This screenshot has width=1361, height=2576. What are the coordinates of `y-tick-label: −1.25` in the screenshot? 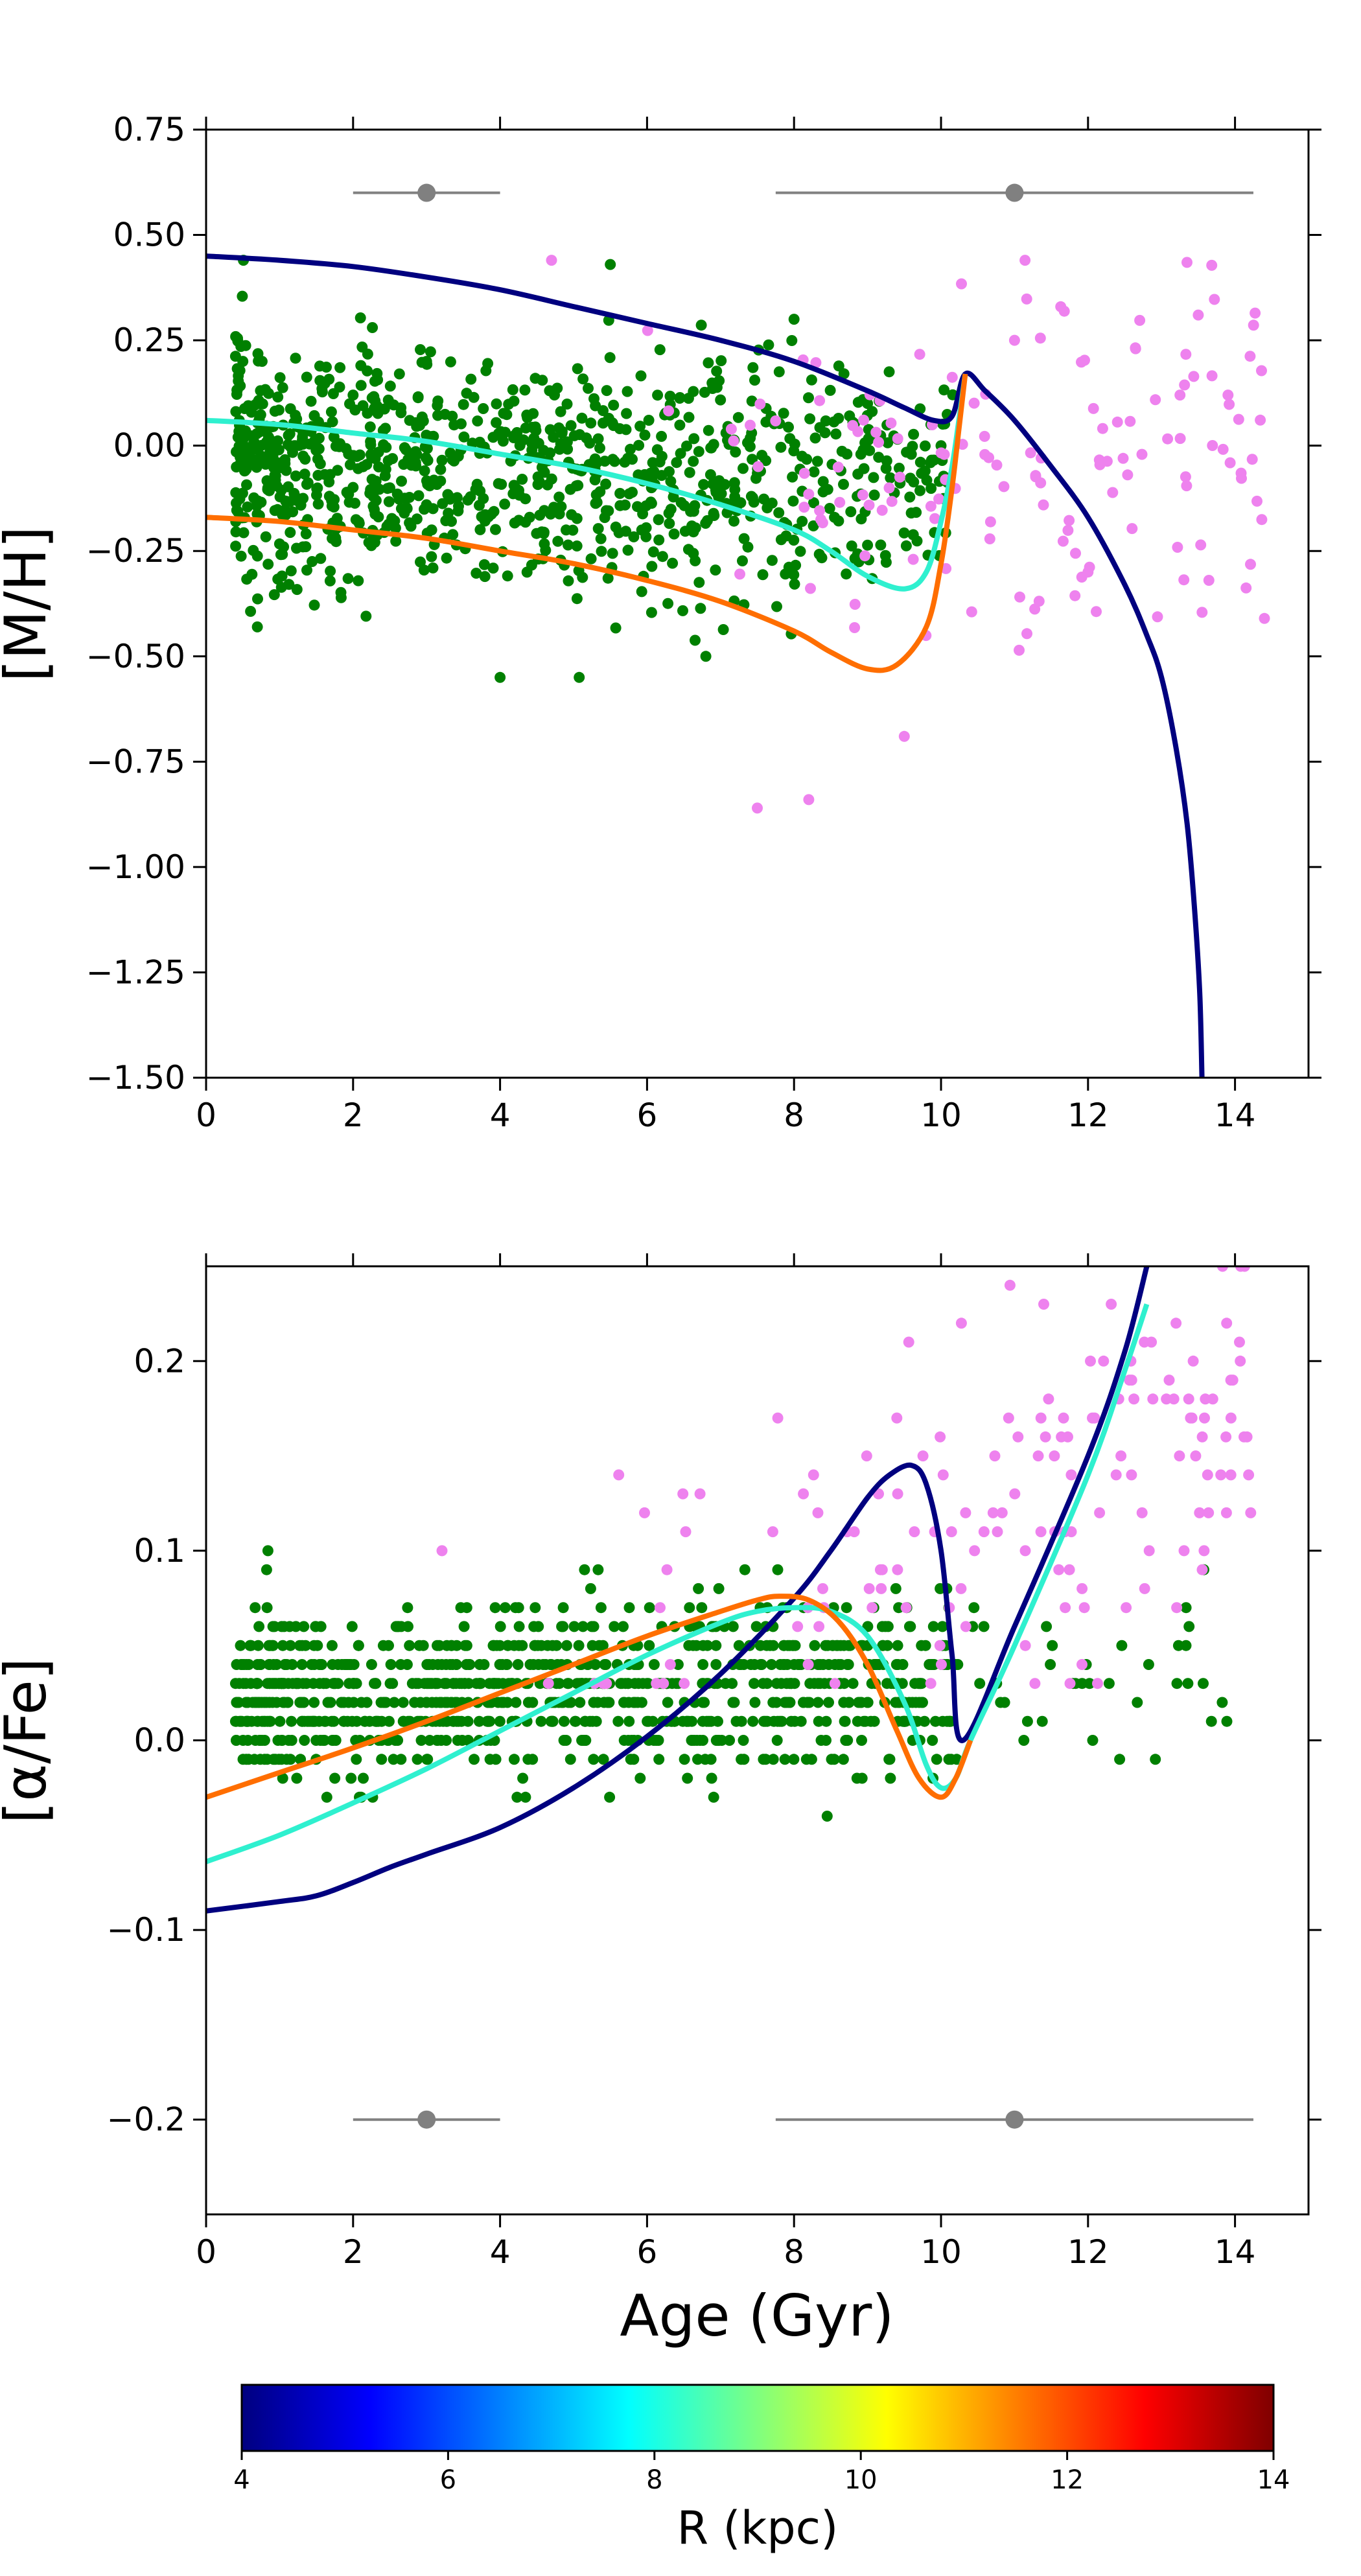 It's located at (135, 972).